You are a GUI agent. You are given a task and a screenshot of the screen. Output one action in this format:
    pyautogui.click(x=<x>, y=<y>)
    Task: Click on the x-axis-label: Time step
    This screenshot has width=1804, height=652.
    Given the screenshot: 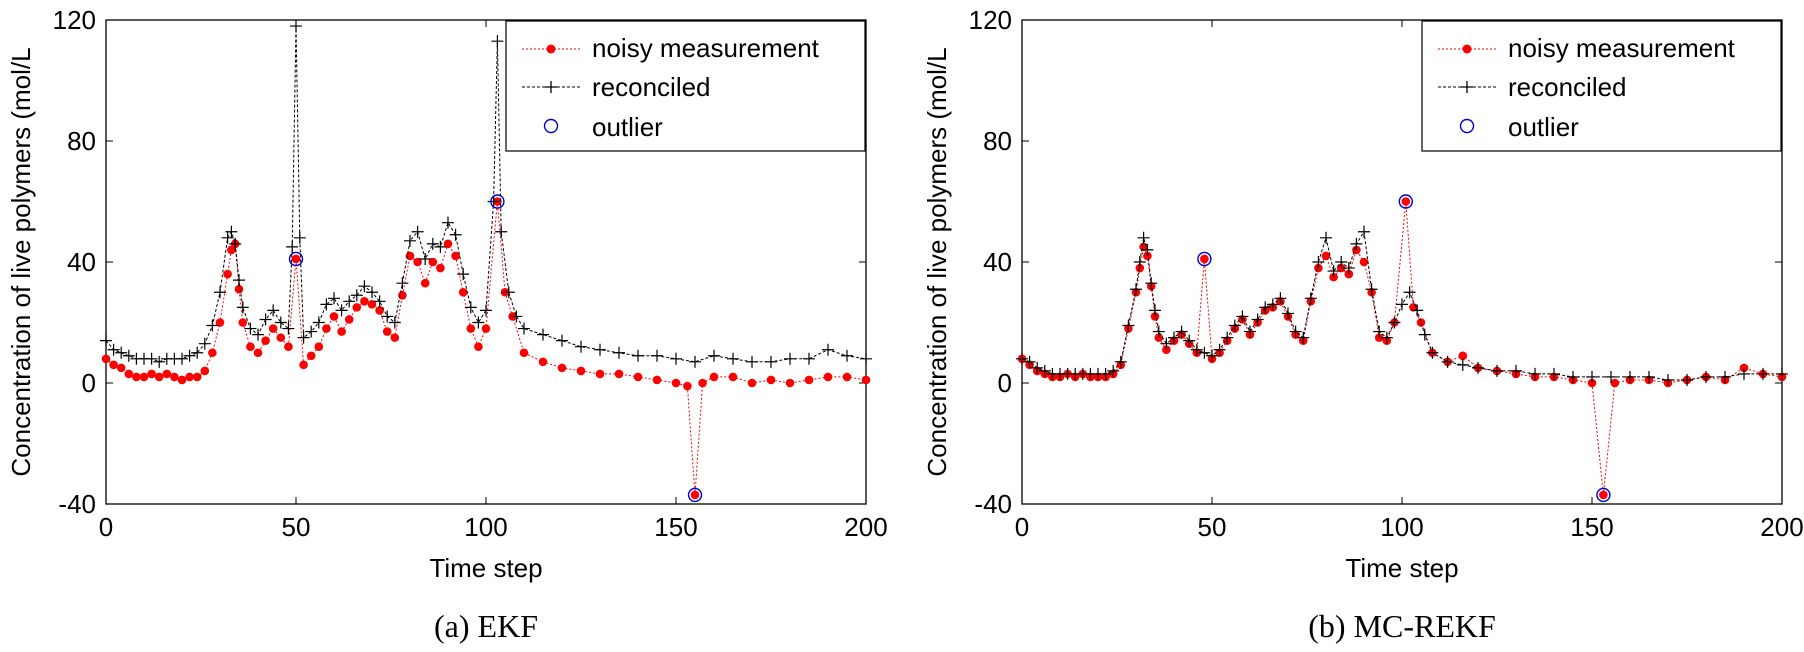 What is the action you would take?
    pyautogui.click(x=485, y=568)
    